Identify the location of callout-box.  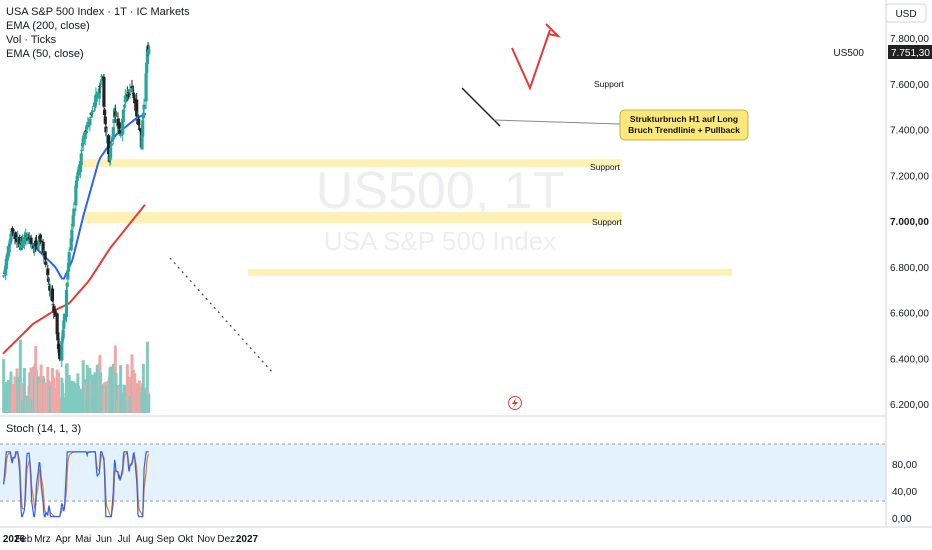
(684, 125).